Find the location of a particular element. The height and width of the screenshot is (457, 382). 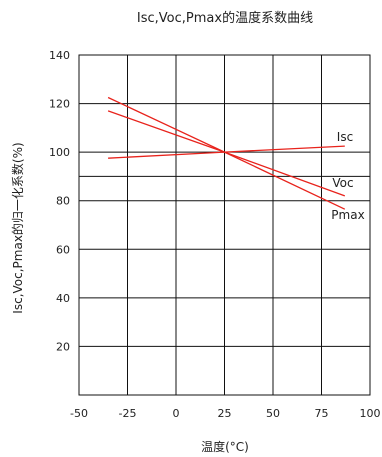

series-labels: Isc Voc Pmax is located at coordinates (347, 176).